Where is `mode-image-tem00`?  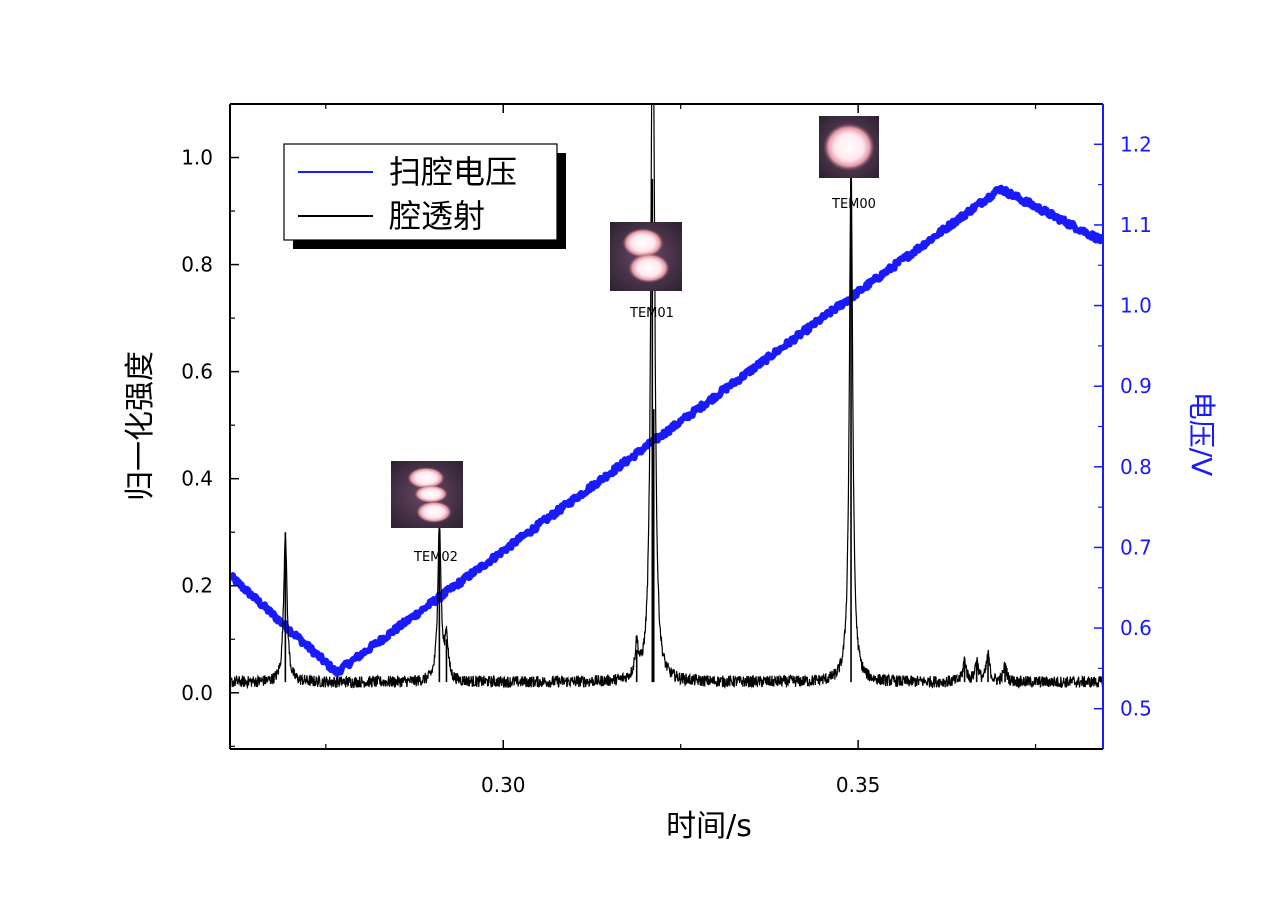 mode-image-tem00 is located at coordinates (849, 147).